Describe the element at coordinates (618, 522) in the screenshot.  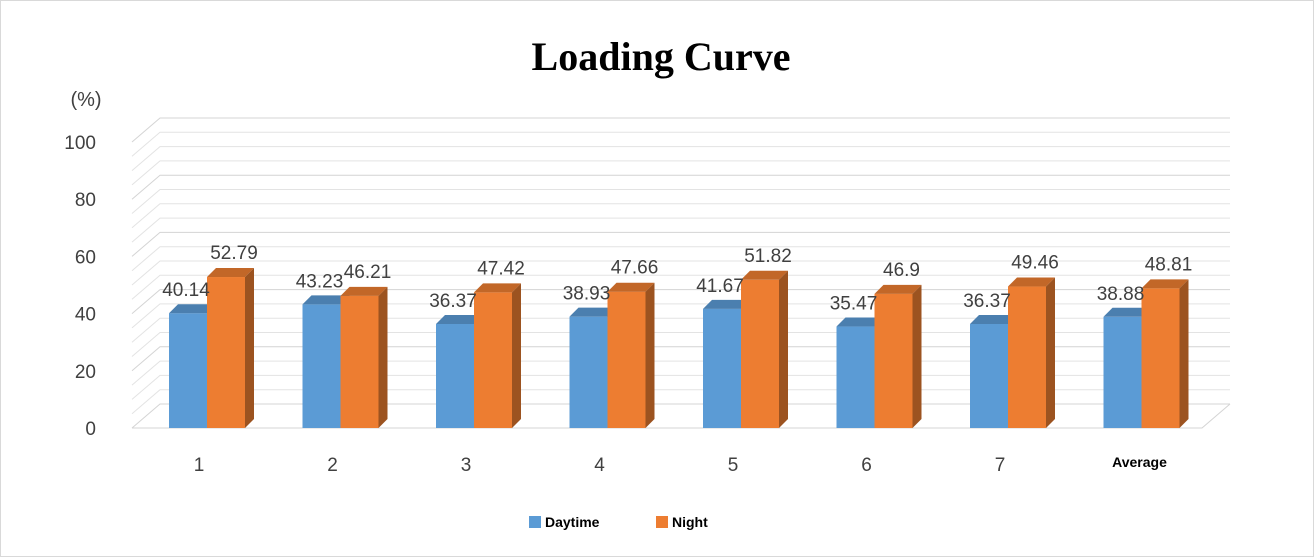
I see `legend: Daytime Night` at that location.